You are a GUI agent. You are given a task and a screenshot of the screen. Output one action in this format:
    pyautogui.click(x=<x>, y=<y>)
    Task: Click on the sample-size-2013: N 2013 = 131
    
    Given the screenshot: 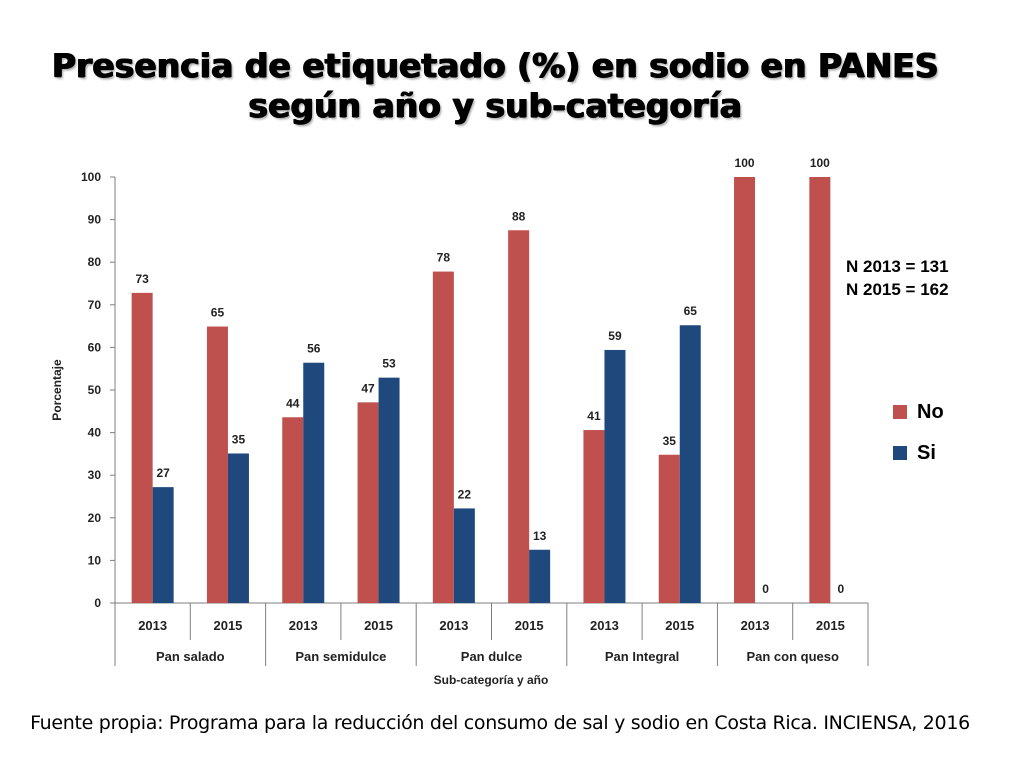 What is the action you would take?
    pyautogui.click(x=897, y=266)
    